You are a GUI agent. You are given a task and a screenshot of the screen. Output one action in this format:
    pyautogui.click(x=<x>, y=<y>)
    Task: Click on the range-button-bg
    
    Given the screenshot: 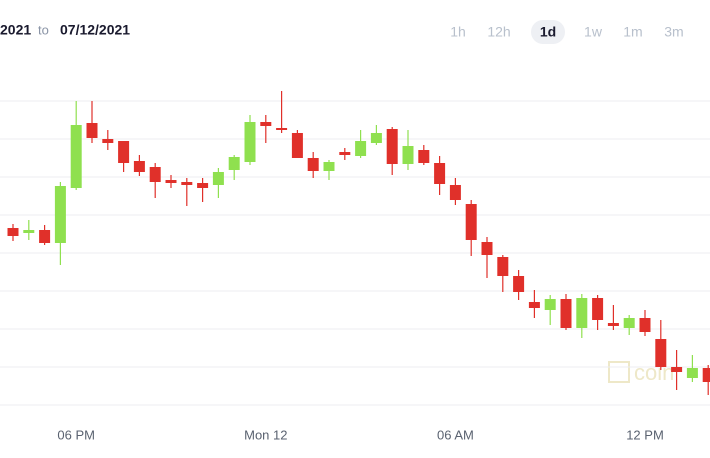 What is the action you would take?
    pyautogui.click(x=548, y=32)
    